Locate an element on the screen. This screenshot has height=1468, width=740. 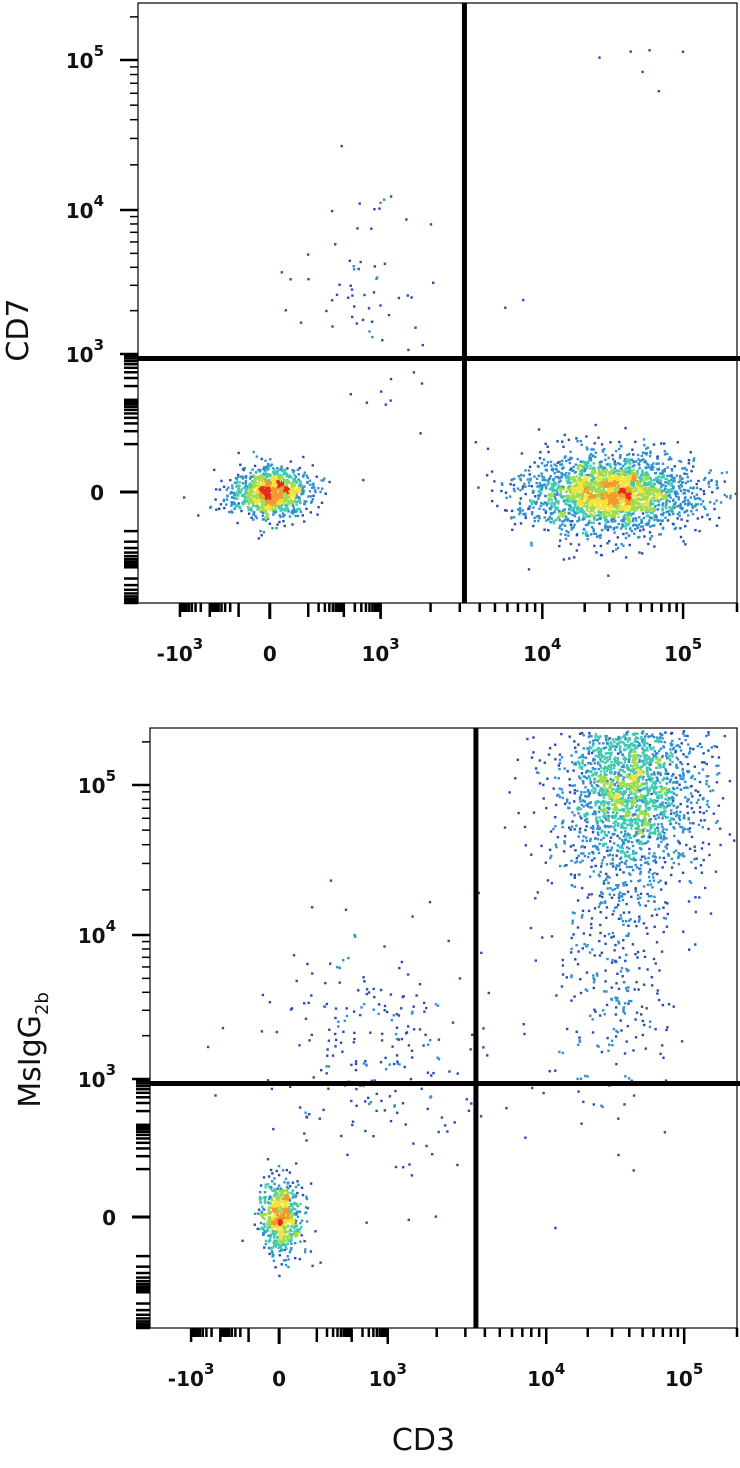
y-tick-label: 10³ is located at coordinates (85, 351).